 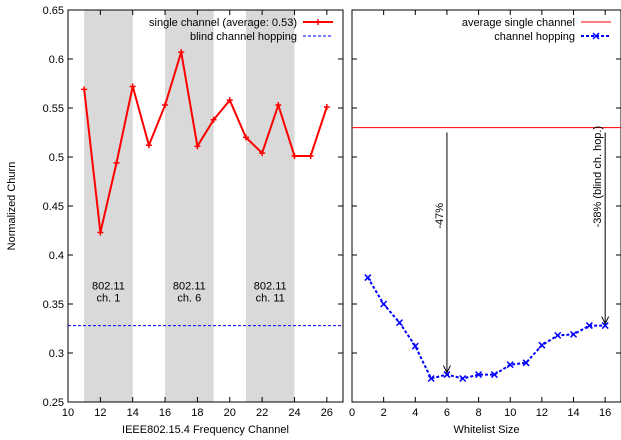 I want to click on x-tick-label: 0, so click(x=352, y=413).